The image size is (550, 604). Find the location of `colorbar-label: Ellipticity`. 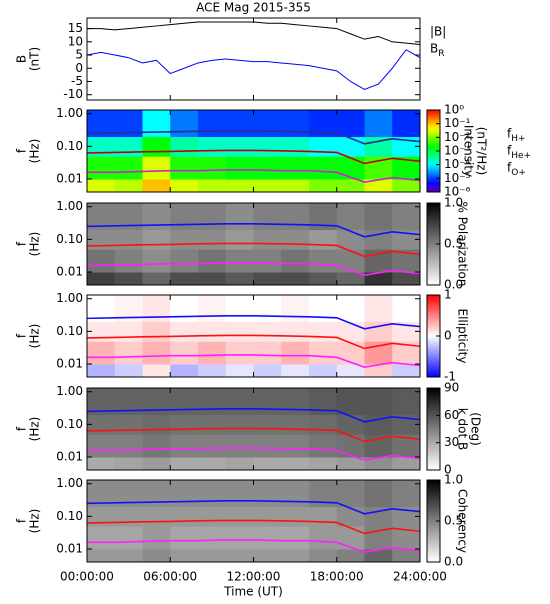

colorbar-label: Ellipticity is located at coordinates (463, 336).